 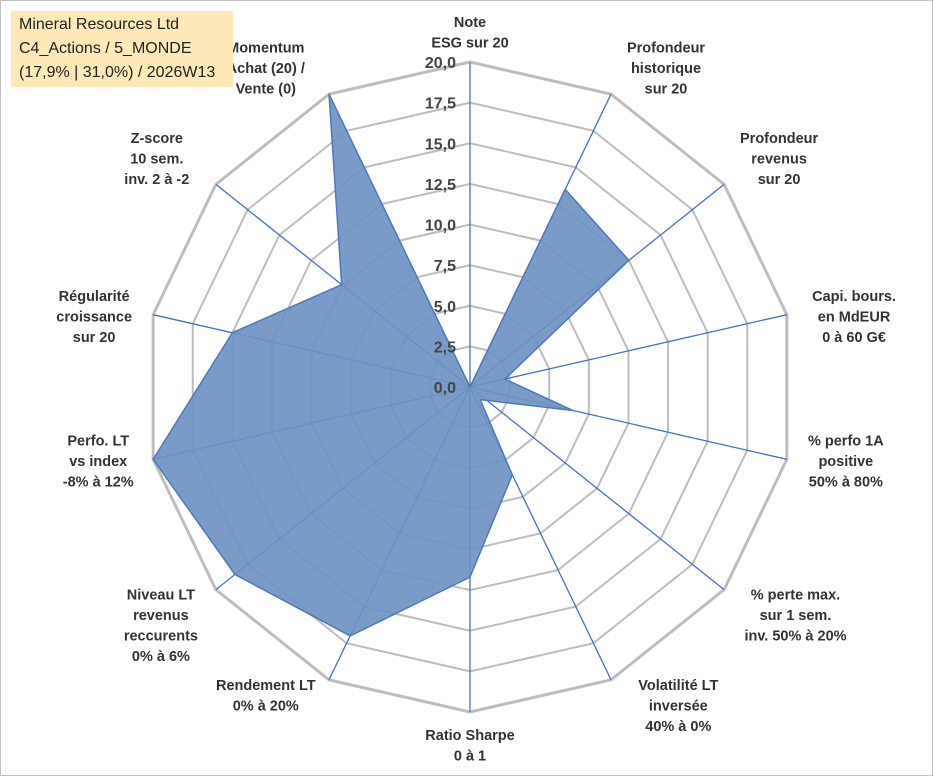 I want to click on axis-label-1-line-2: sur 20, so click(x=666, y=90).